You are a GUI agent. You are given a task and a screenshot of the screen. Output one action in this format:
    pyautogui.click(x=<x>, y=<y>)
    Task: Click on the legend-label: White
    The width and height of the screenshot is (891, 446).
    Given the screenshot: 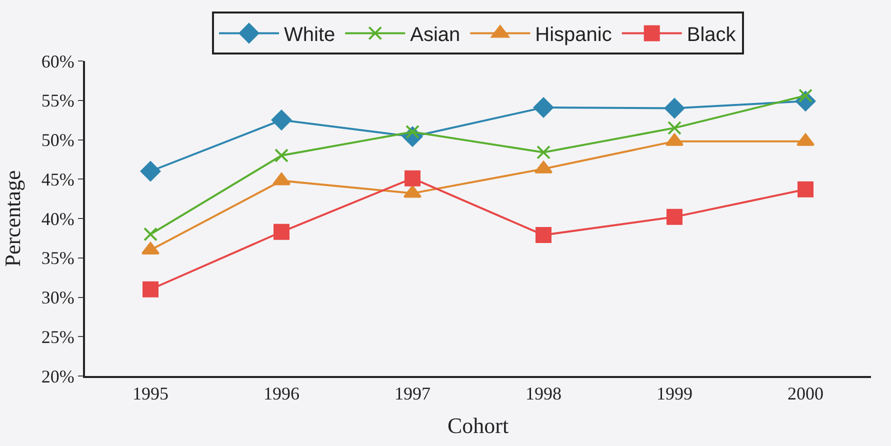 What is the action you would take?
    pyautogui.click(x=310, y=35)
    